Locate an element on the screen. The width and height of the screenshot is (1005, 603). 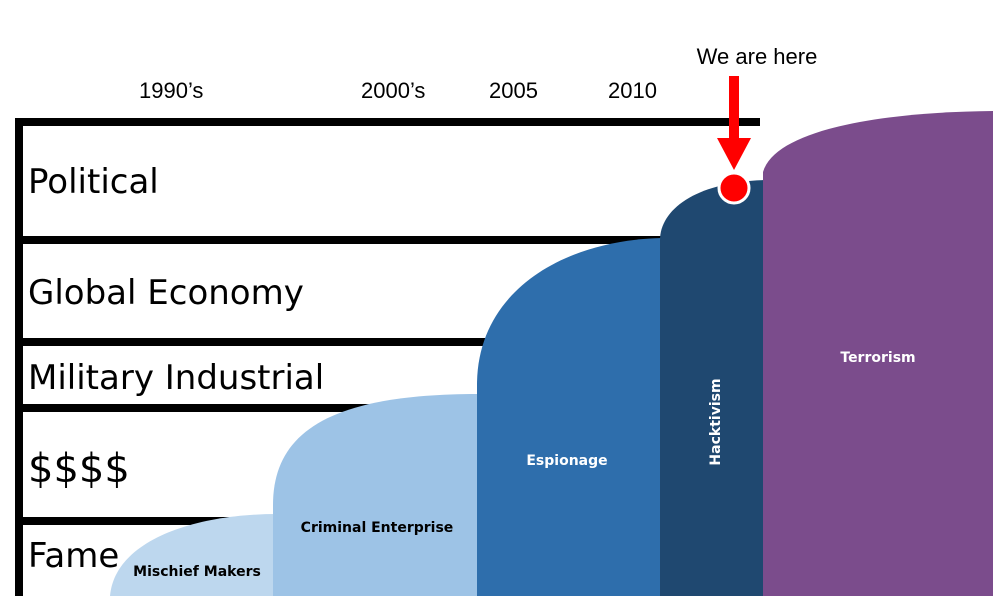
tier-label-political: Political is located at coordinates (93, 182).